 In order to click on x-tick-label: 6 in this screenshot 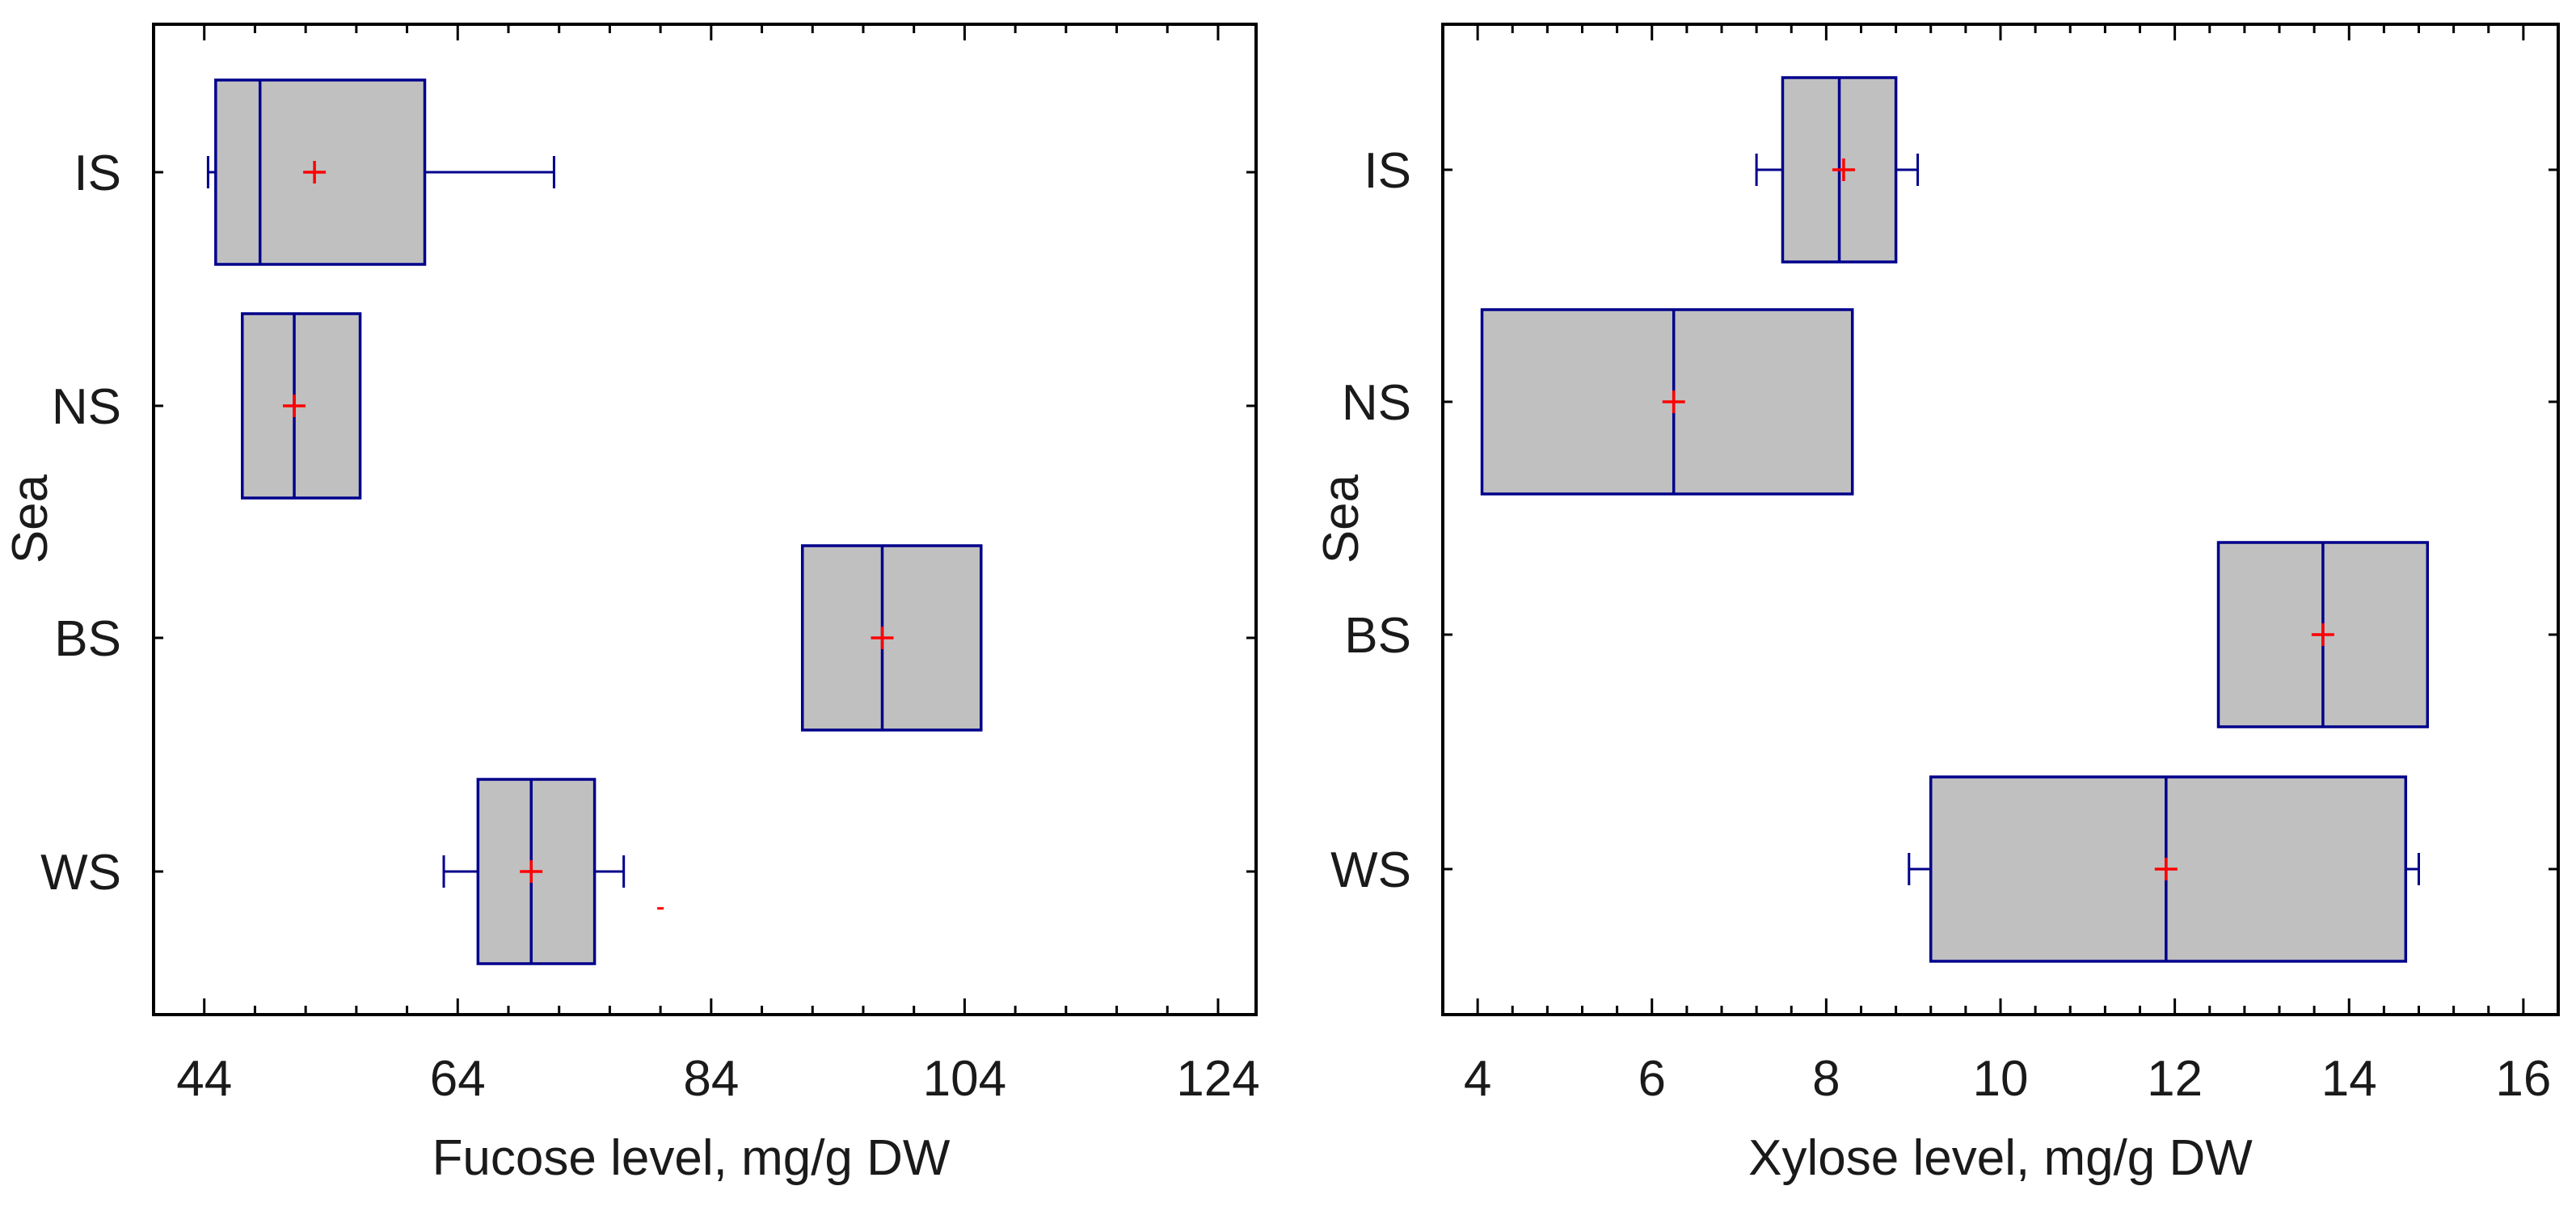, I will do `click(1652, 1079)`.